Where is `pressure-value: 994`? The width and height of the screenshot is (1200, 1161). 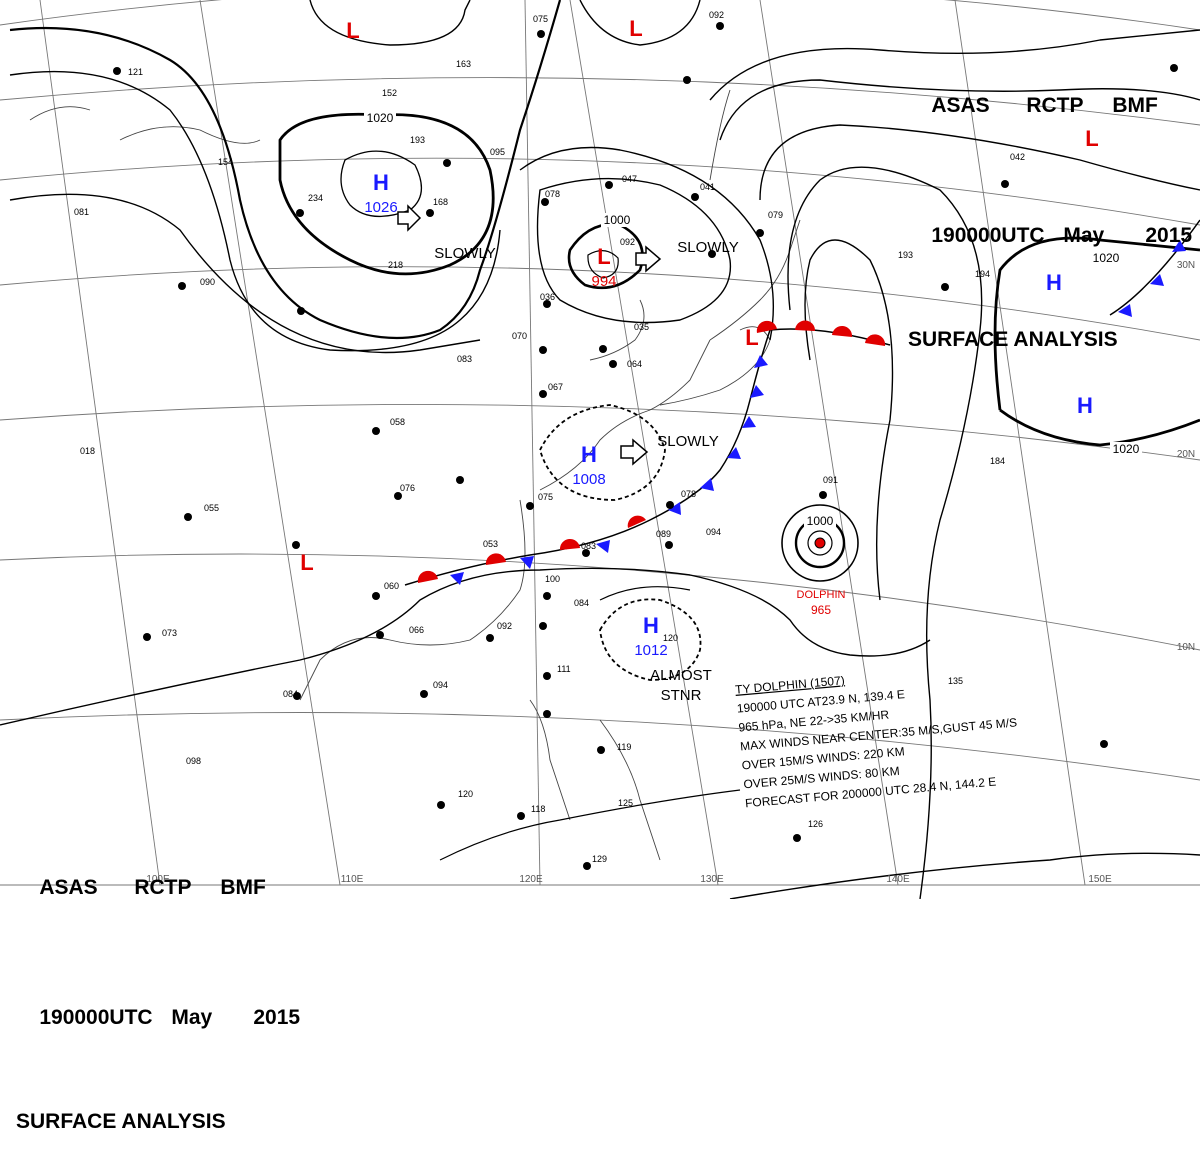
pressure-value: 994 is located at coordinates (603, 281).